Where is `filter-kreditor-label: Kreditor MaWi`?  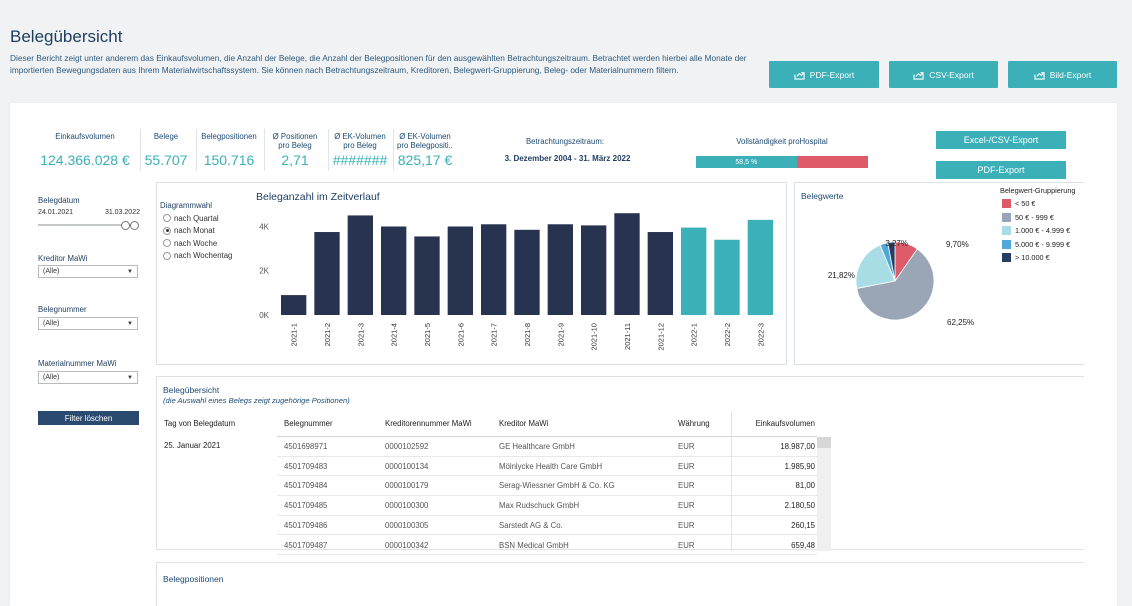 filter-kreditor-label: Kreditor MaWi is located at coordinates (63, 258).